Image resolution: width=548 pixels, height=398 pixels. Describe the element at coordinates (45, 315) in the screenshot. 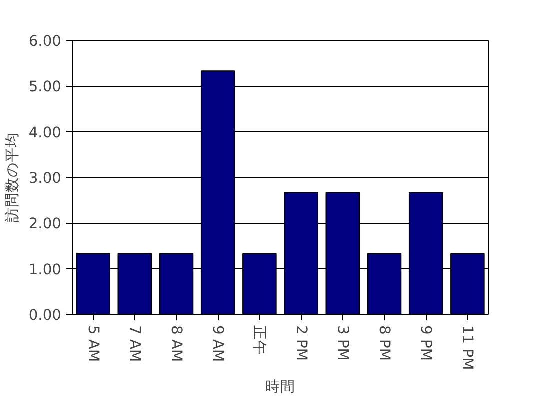

I see `y-tick-label: 0.00` at that location.